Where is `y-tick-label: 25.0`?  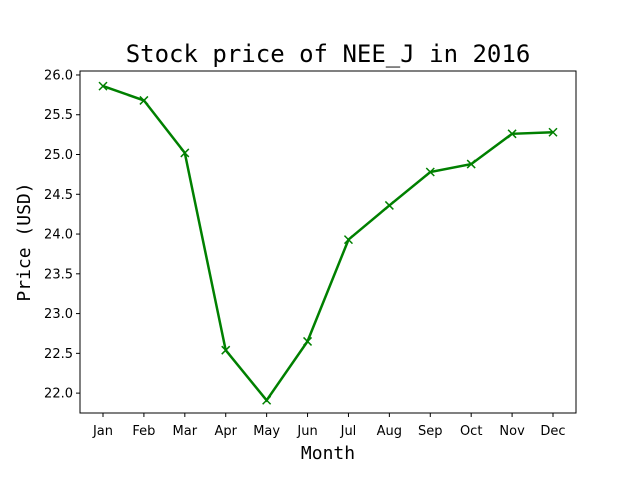 y-tick-label: 25.0 is located at coordinates (58, 155).